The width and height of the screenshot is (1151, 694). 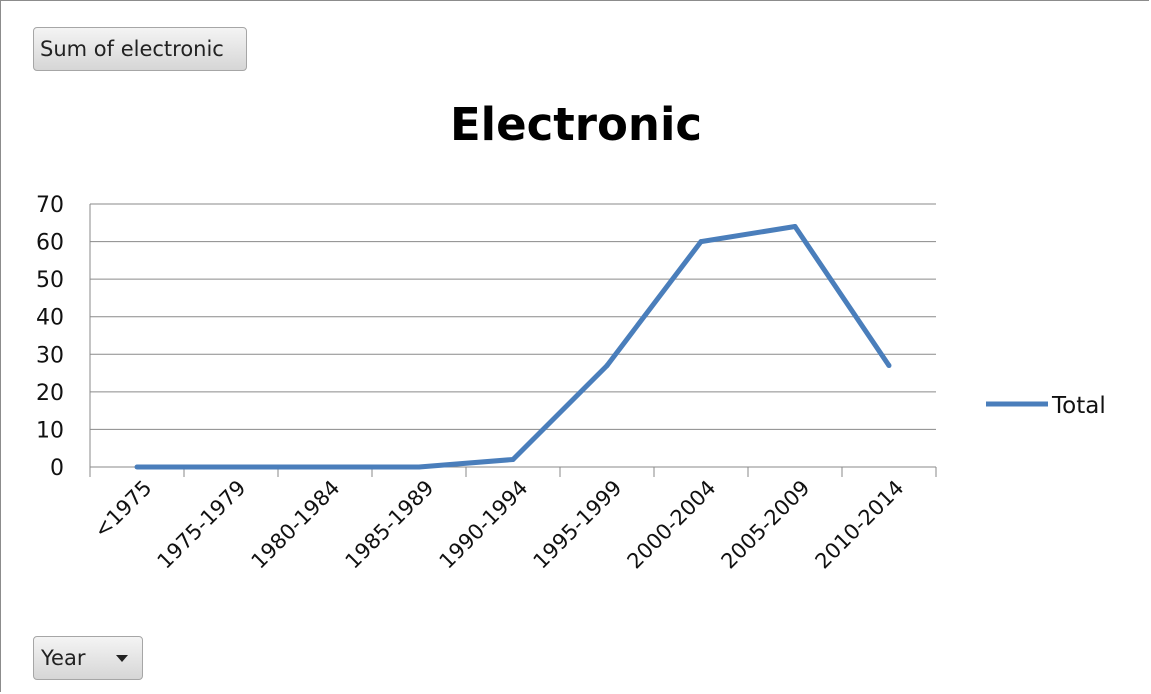 I want to click on y-tick-label: 50, so click(x=50, y=280).